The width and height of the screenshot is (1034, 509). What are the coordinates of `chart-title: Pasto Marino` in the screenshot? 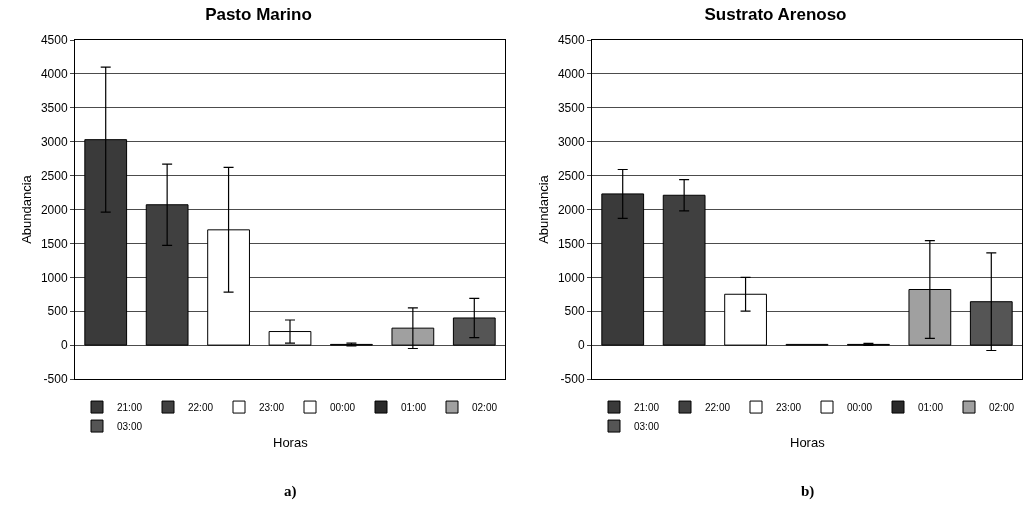 It's located at (258, 14).